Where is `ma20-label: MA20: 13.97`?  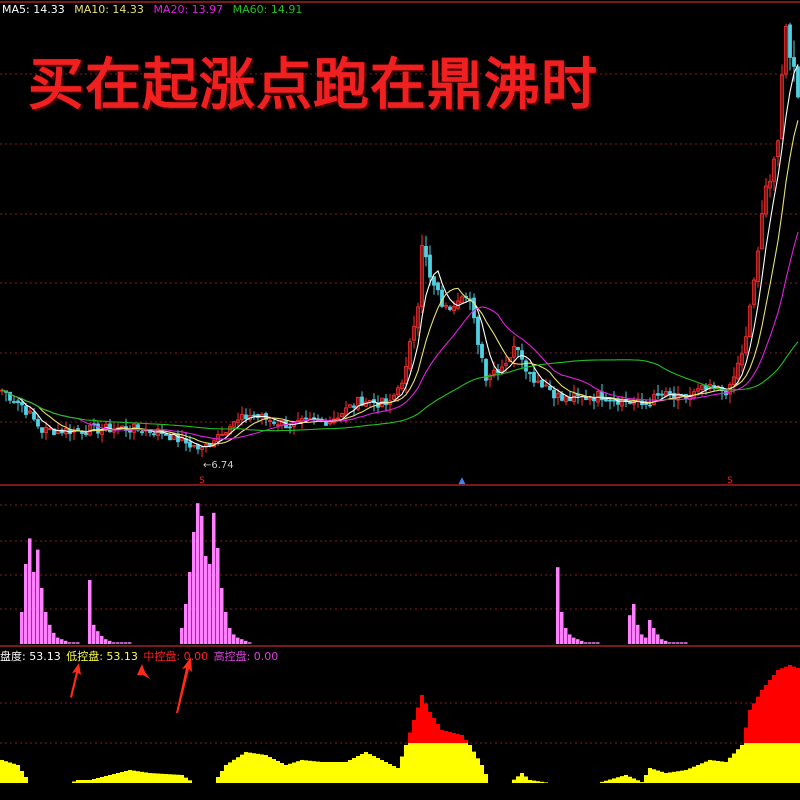
ma20-label: MA20: 13.97 is located at coordinates (188, 9).